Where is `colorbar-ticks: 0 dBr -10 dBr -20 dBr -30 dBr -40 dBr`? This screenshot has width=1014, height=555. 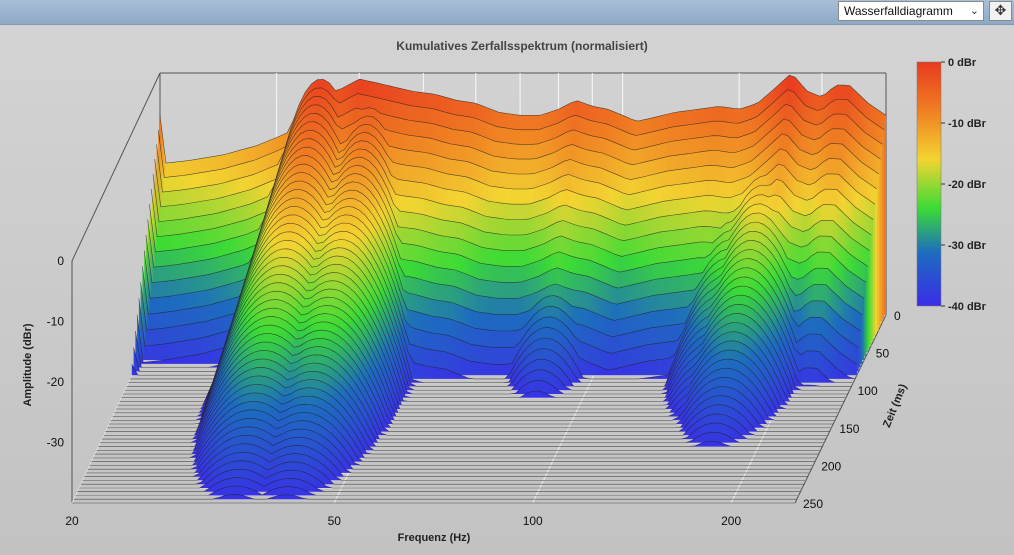
colorbar-ticks: 0 dBr -10 dBr -20 dBr -30 dBr -40 dBr is located at coordinates (964, 185).